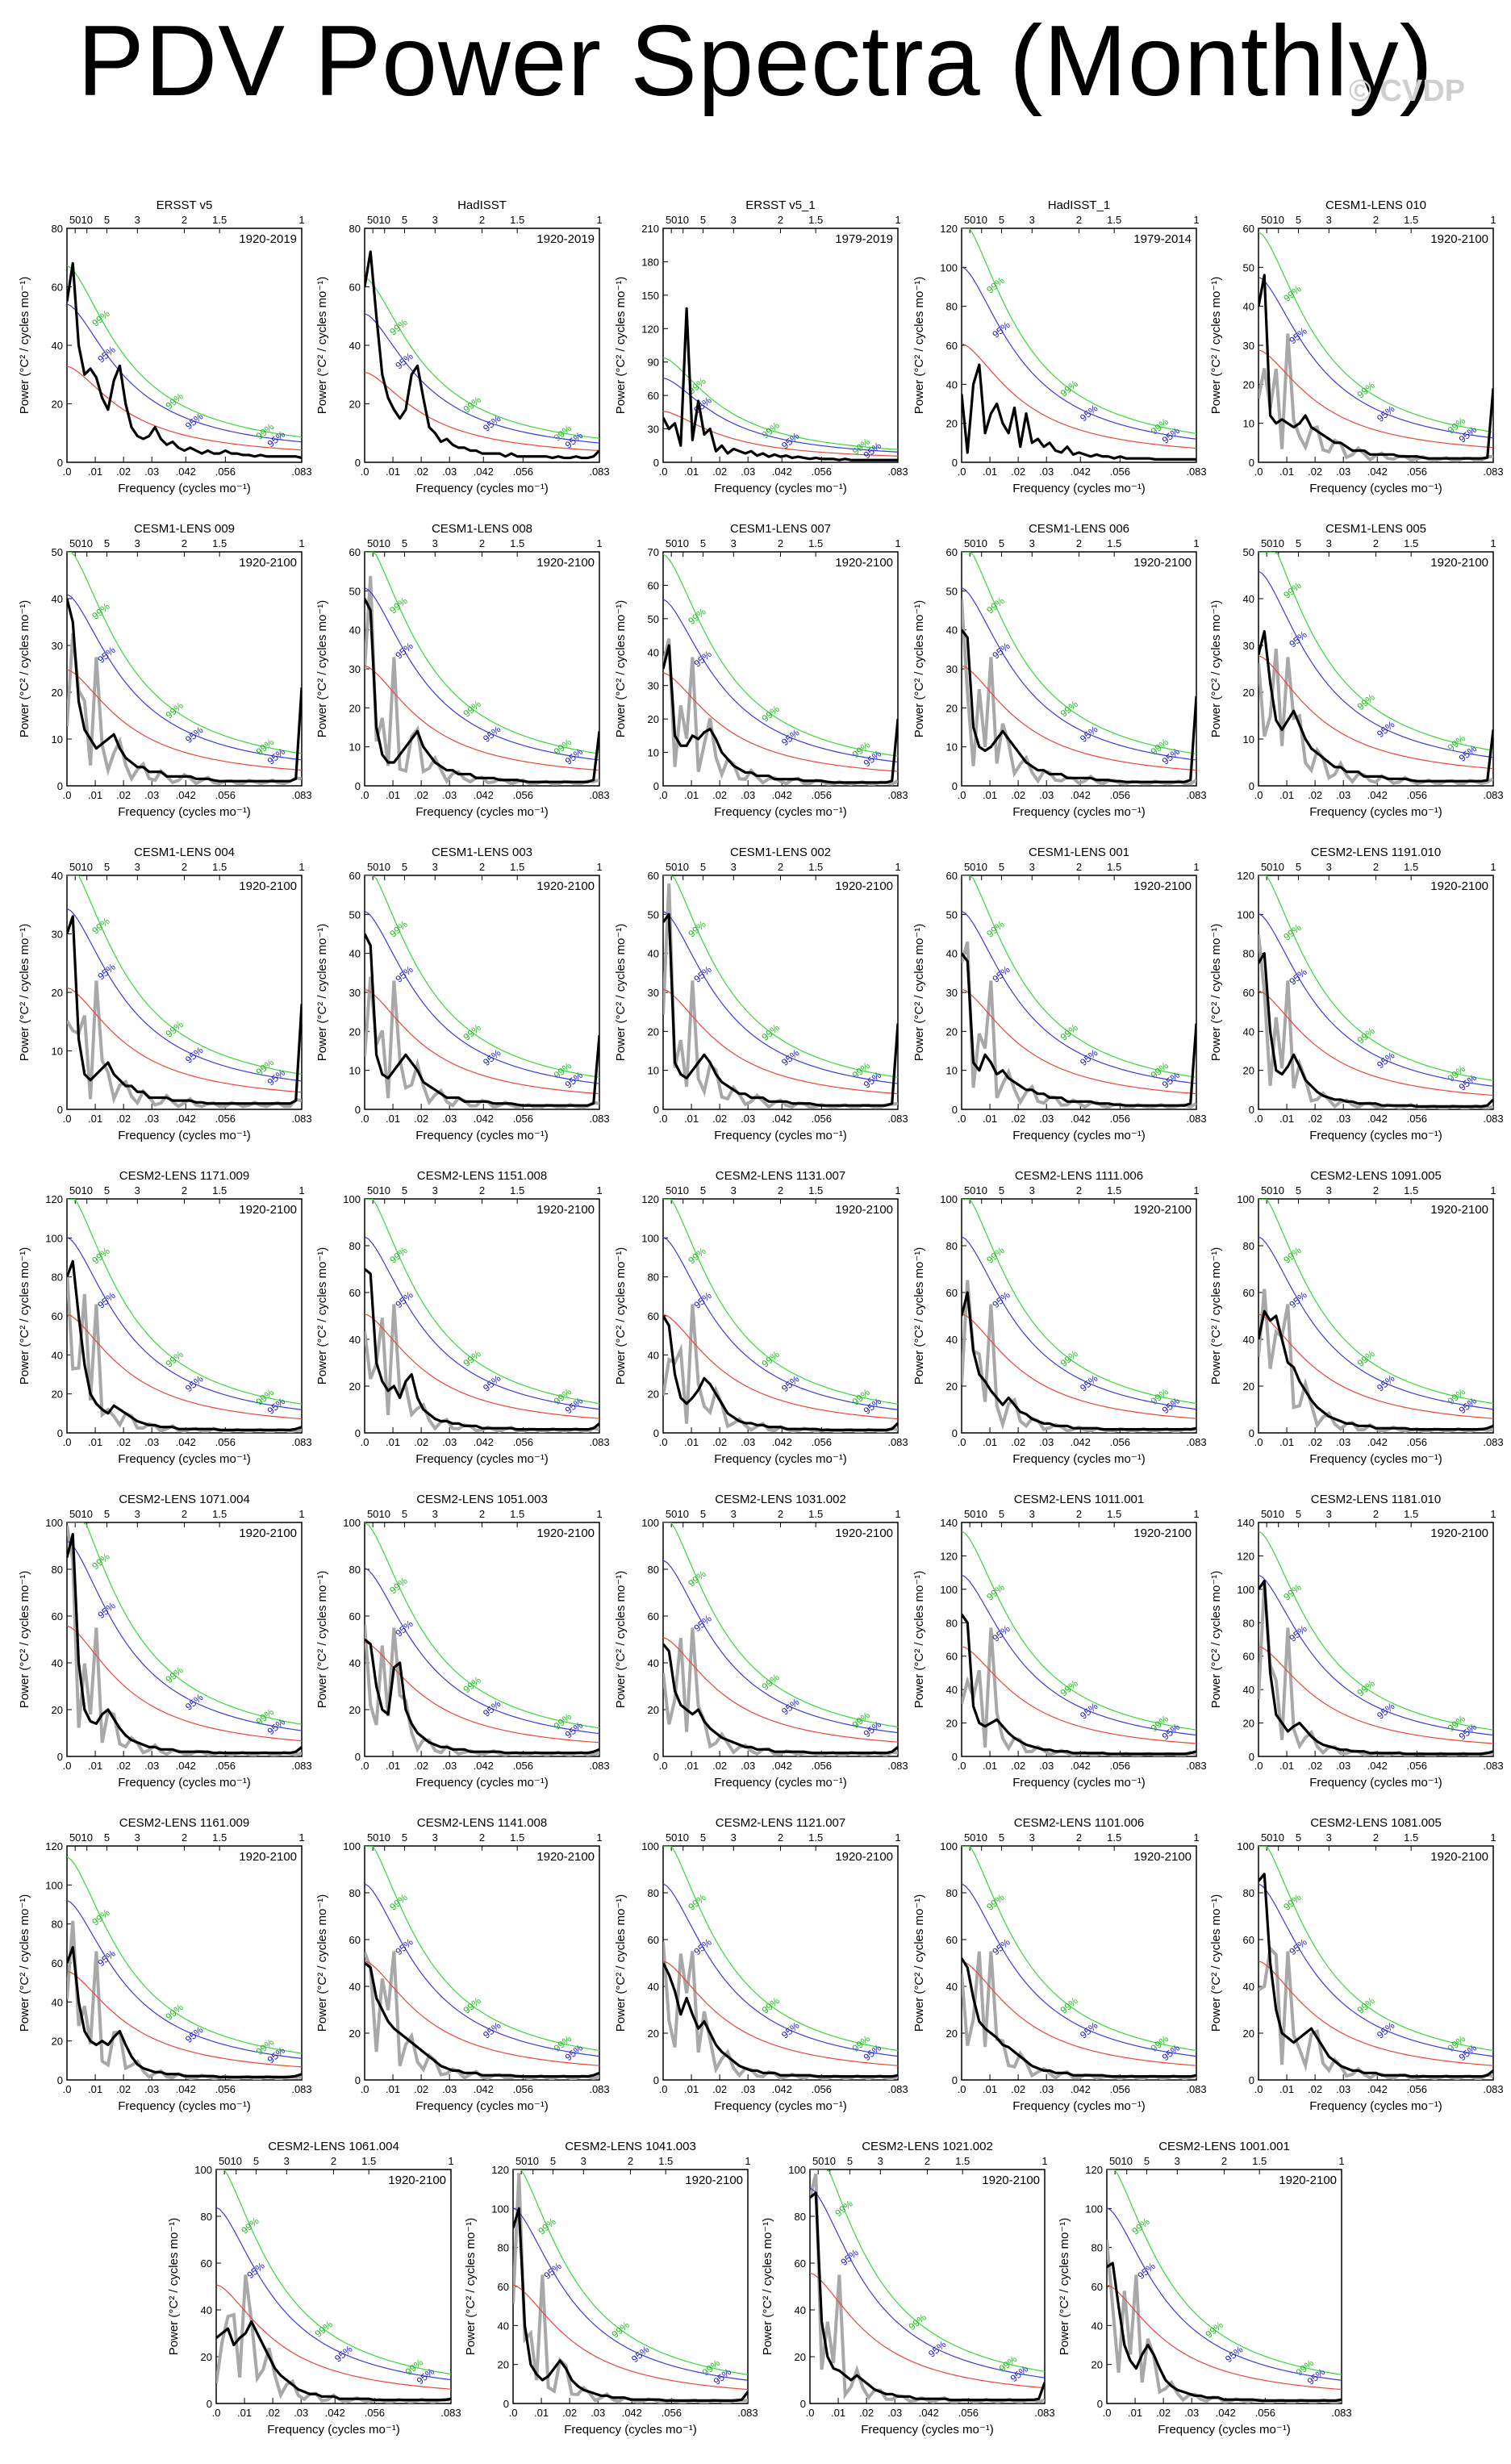 Image resolution: width=1511 pixels, height=2464 pixels. What do you see at coordinates (54, 1846) in the screenshot?
I see `y-tick-label: 120` at bounding box center [54, 1846].